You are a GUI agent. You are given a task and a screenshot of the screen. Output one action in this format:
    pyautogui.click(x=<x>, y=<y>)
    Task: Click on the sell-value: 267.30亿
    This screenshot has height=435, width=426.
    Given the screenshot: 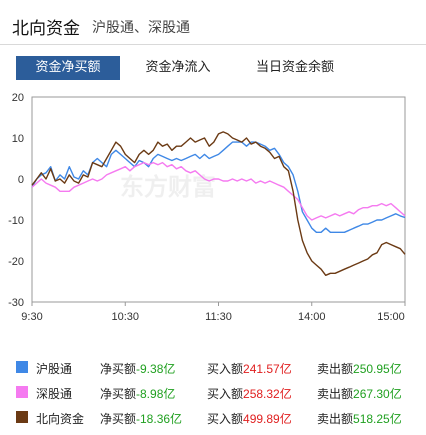 What is the action you would take?
    pyautogui.click(x=377, y=394)
    